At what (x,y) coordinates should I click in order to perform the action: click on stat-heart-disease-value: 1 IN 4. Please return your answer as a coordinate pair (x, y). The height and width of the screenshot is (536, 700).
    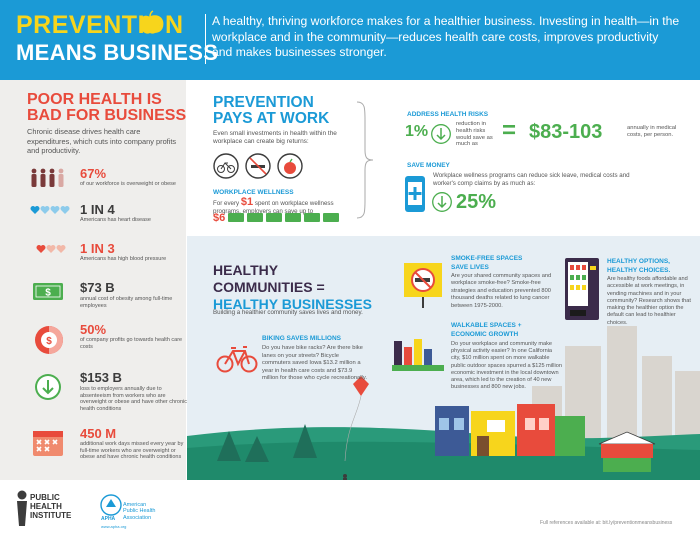
    Looking at the image, I should click on (97, 209).